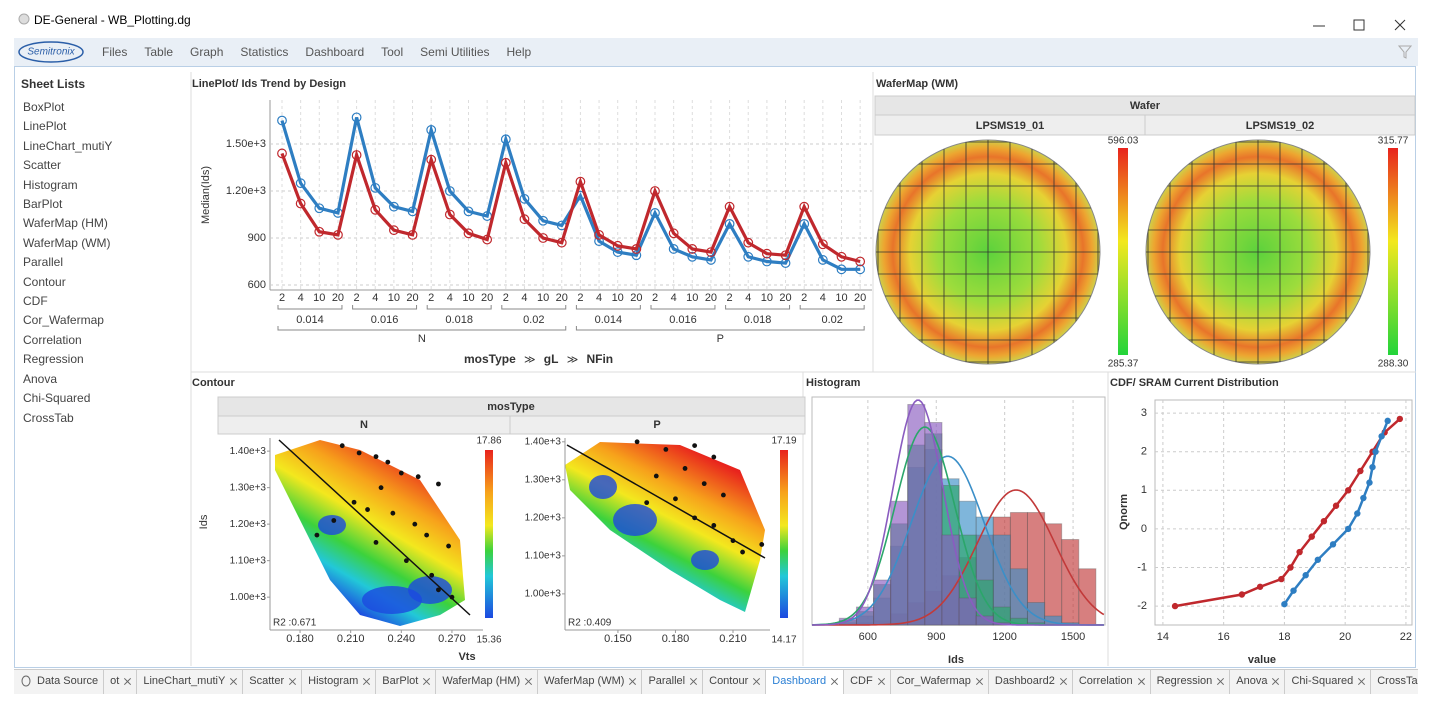  Describe the element at coordinates (45, 126) in the screenshot. I see `sheet-item: LinePlot` at that location.